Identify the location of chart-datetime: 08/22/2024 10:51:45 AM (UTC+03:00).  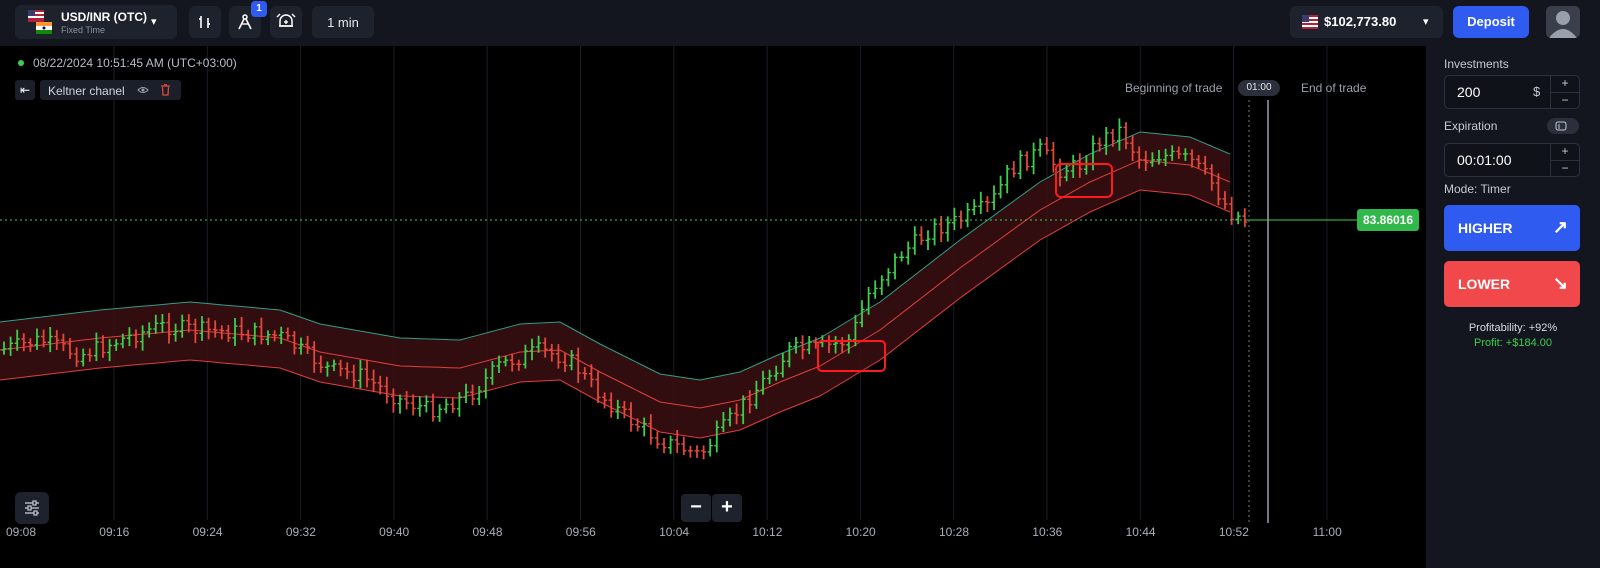
(135, 63).